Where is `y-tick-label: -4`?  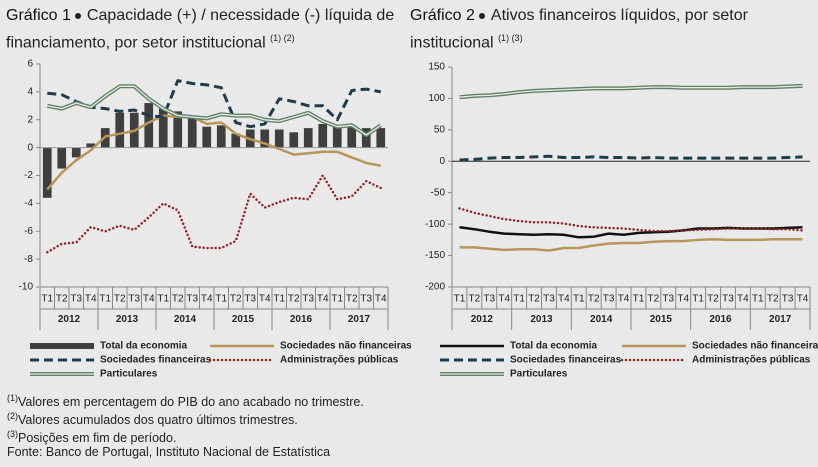
y-tick-label: -4 is located at coordinates (28, 203).